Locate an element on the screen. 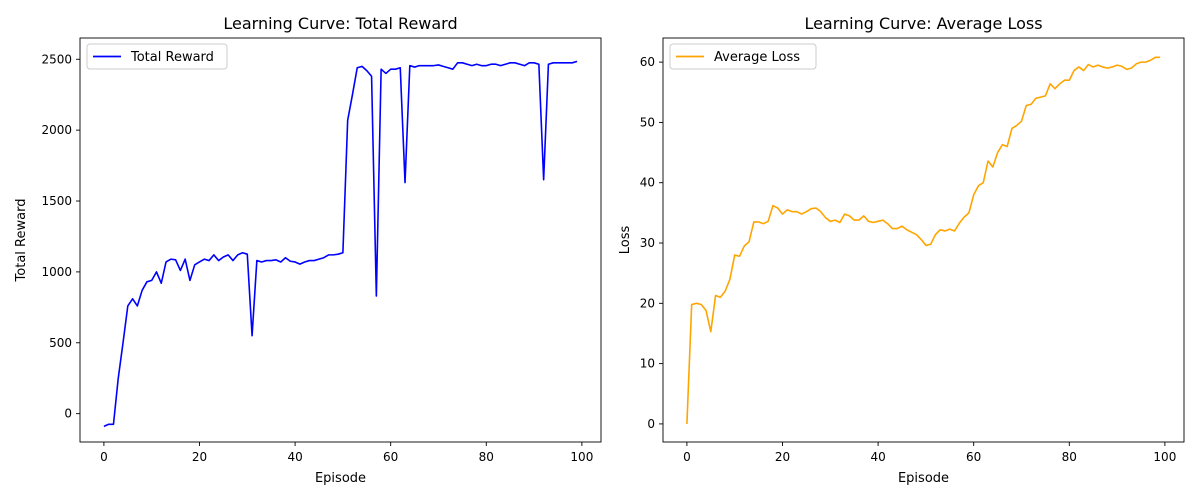  legend-label: Average Loss is located at coordinates (757, 57).